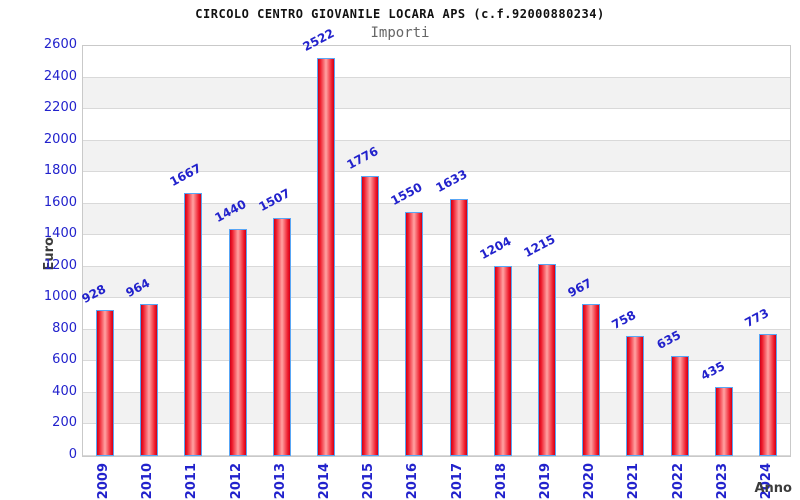 Image resolution: width=800 pixels, height=500 pixels. Describe the element at coordinates (60, 44) in the screenshot. I see `y-tick-label: 2600` at that location.